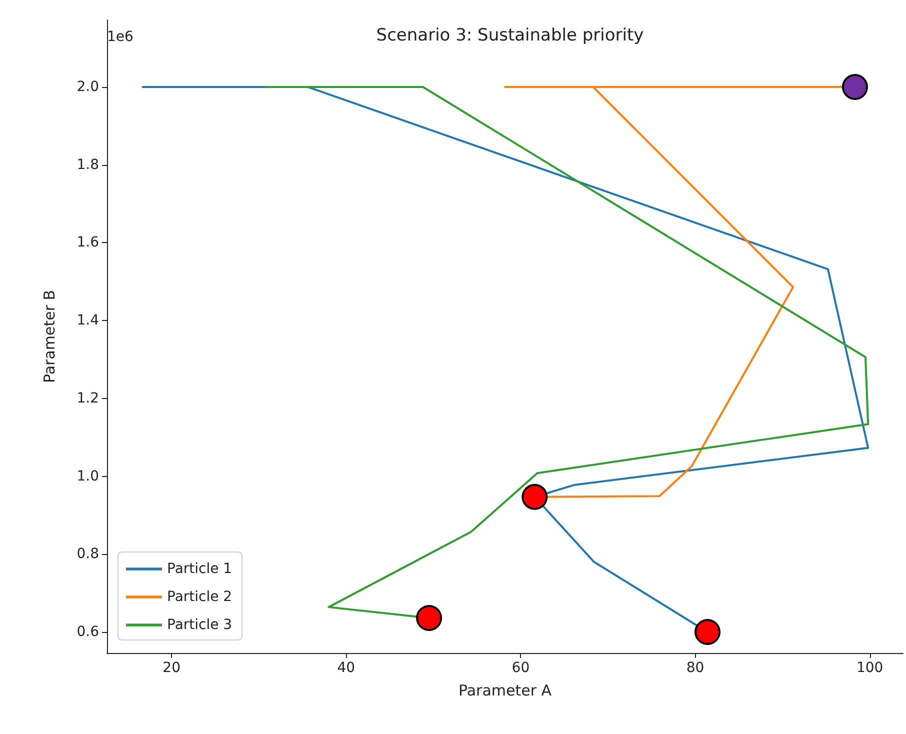 Image resolution: width=906 pixels, height=734 pixels. What do you see at coordinates (88, 320) in the screenshot?
I see `y-tick-label: 1.4` at bounding box center [88, 320].